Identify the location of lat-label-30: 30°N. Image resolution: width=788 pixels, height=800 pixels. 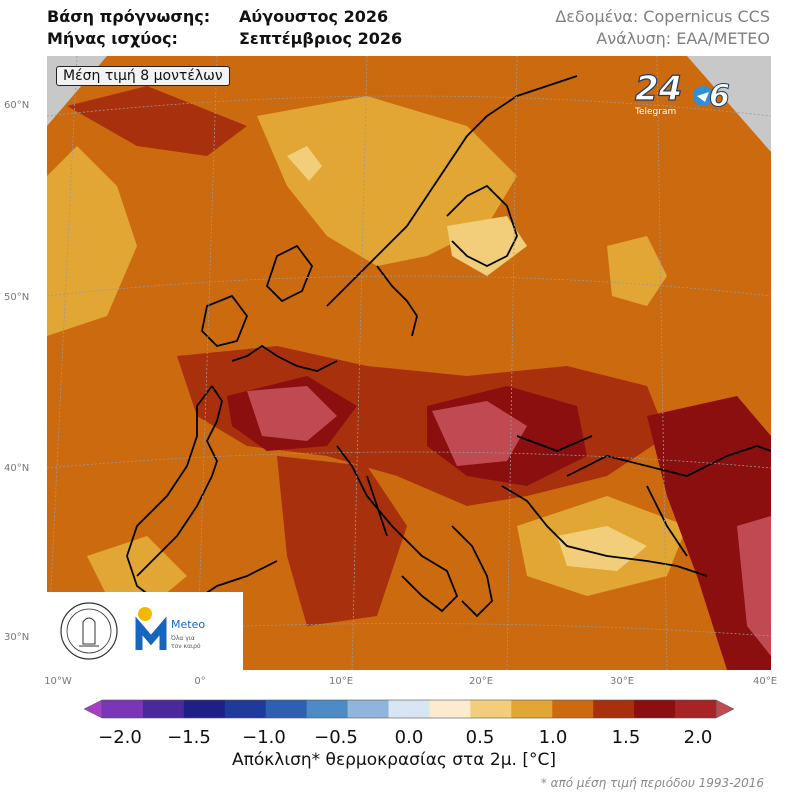
(17, 637).